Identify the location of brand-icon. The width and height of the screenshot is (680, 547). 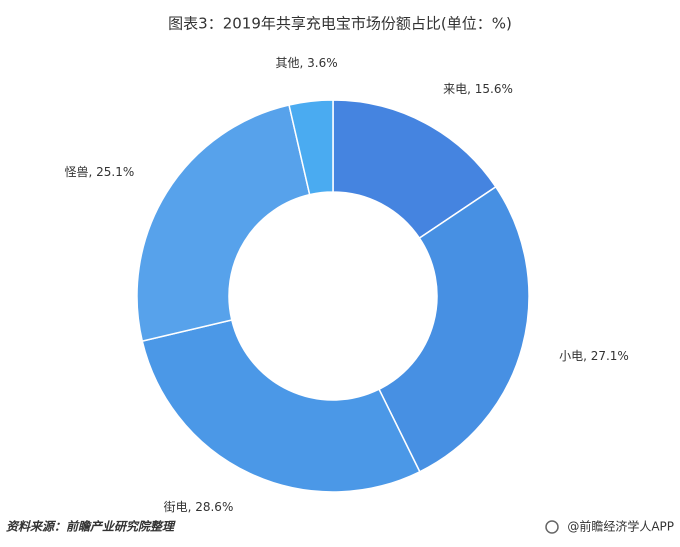
(552, 527).